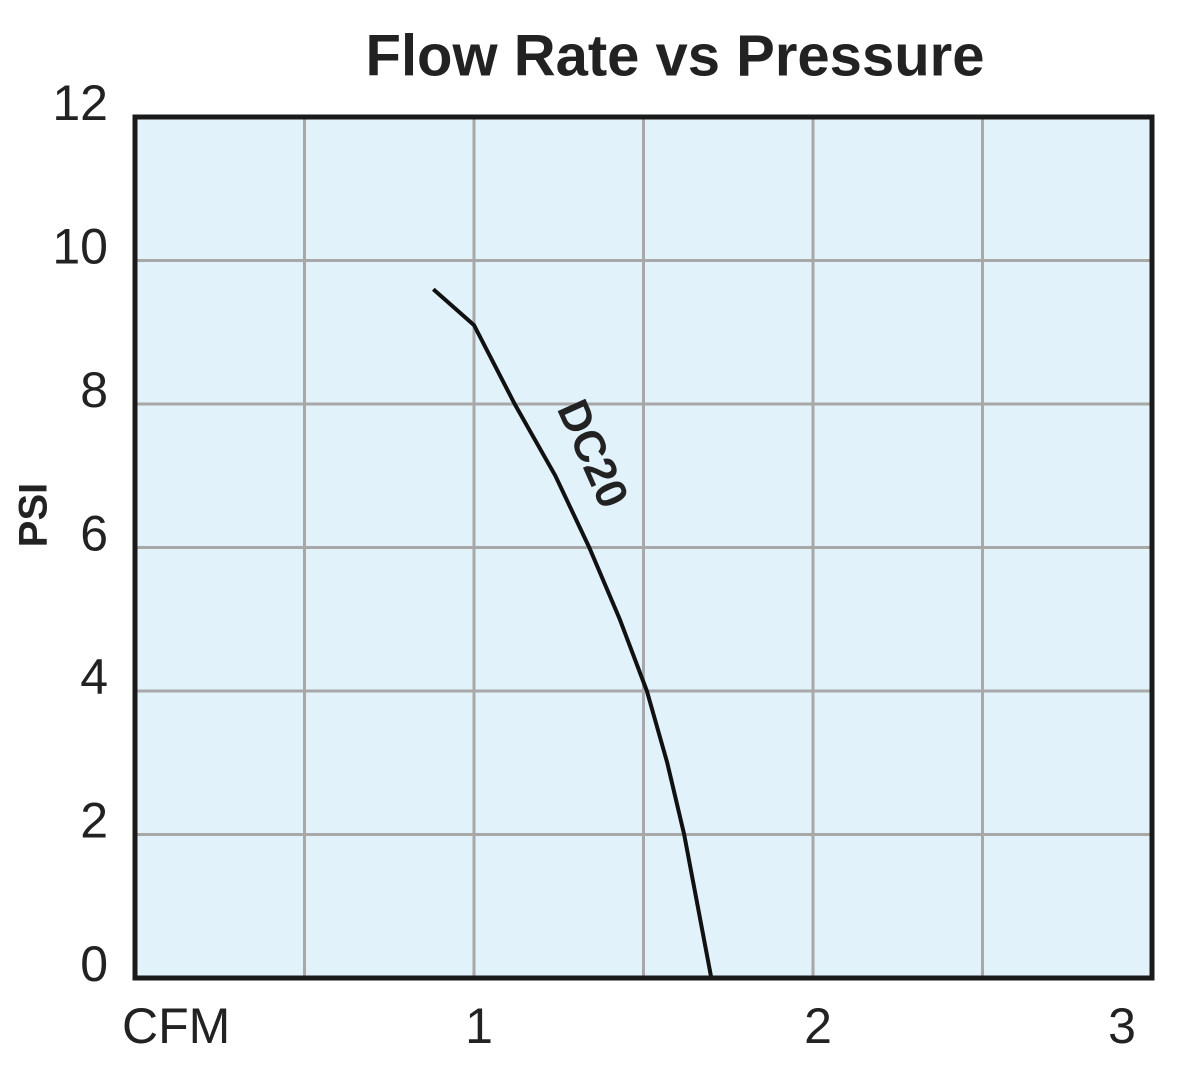 The image size is (1200, 1089). What do you see at coordinates (34, 515) in the screenshot?
I see `y-axis-label: PSI` at bounding box center [34, 515].